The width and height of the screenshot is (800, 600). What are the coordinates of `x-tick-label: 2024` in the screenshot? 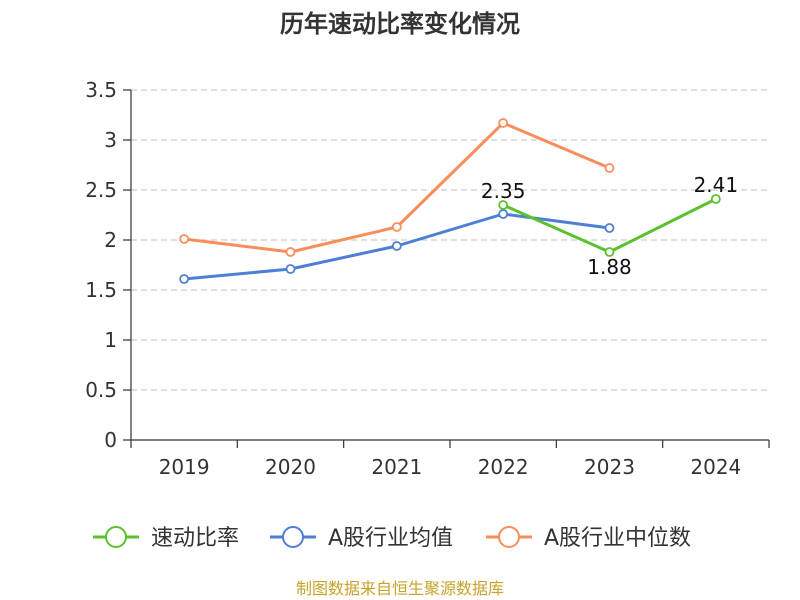 It's located at (715, 467).